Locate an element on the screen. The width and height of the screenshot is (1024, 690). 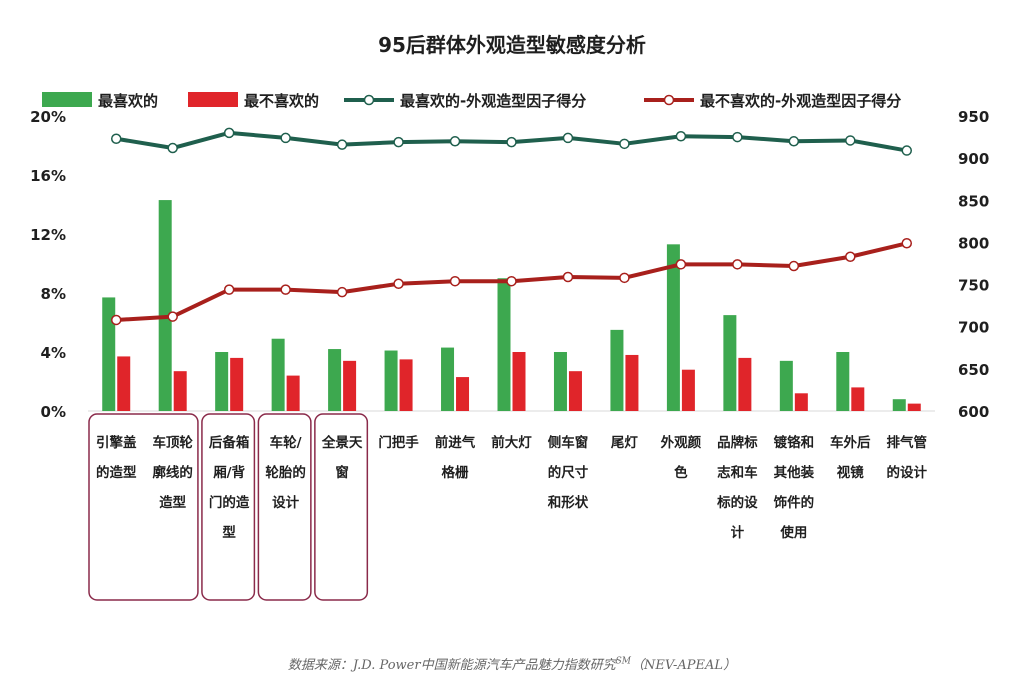
legend-label-2: 最喜欢的-外观造型因子得分 is located at coordinates (493, 101).